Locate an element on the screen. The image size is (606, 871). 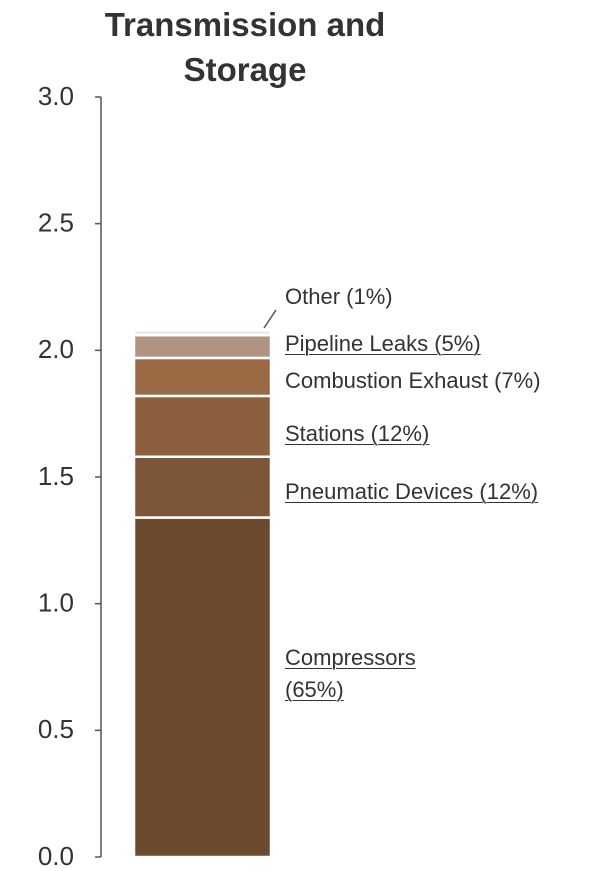
y-tick-label: 0.0 is located at coordinates (56, 856).